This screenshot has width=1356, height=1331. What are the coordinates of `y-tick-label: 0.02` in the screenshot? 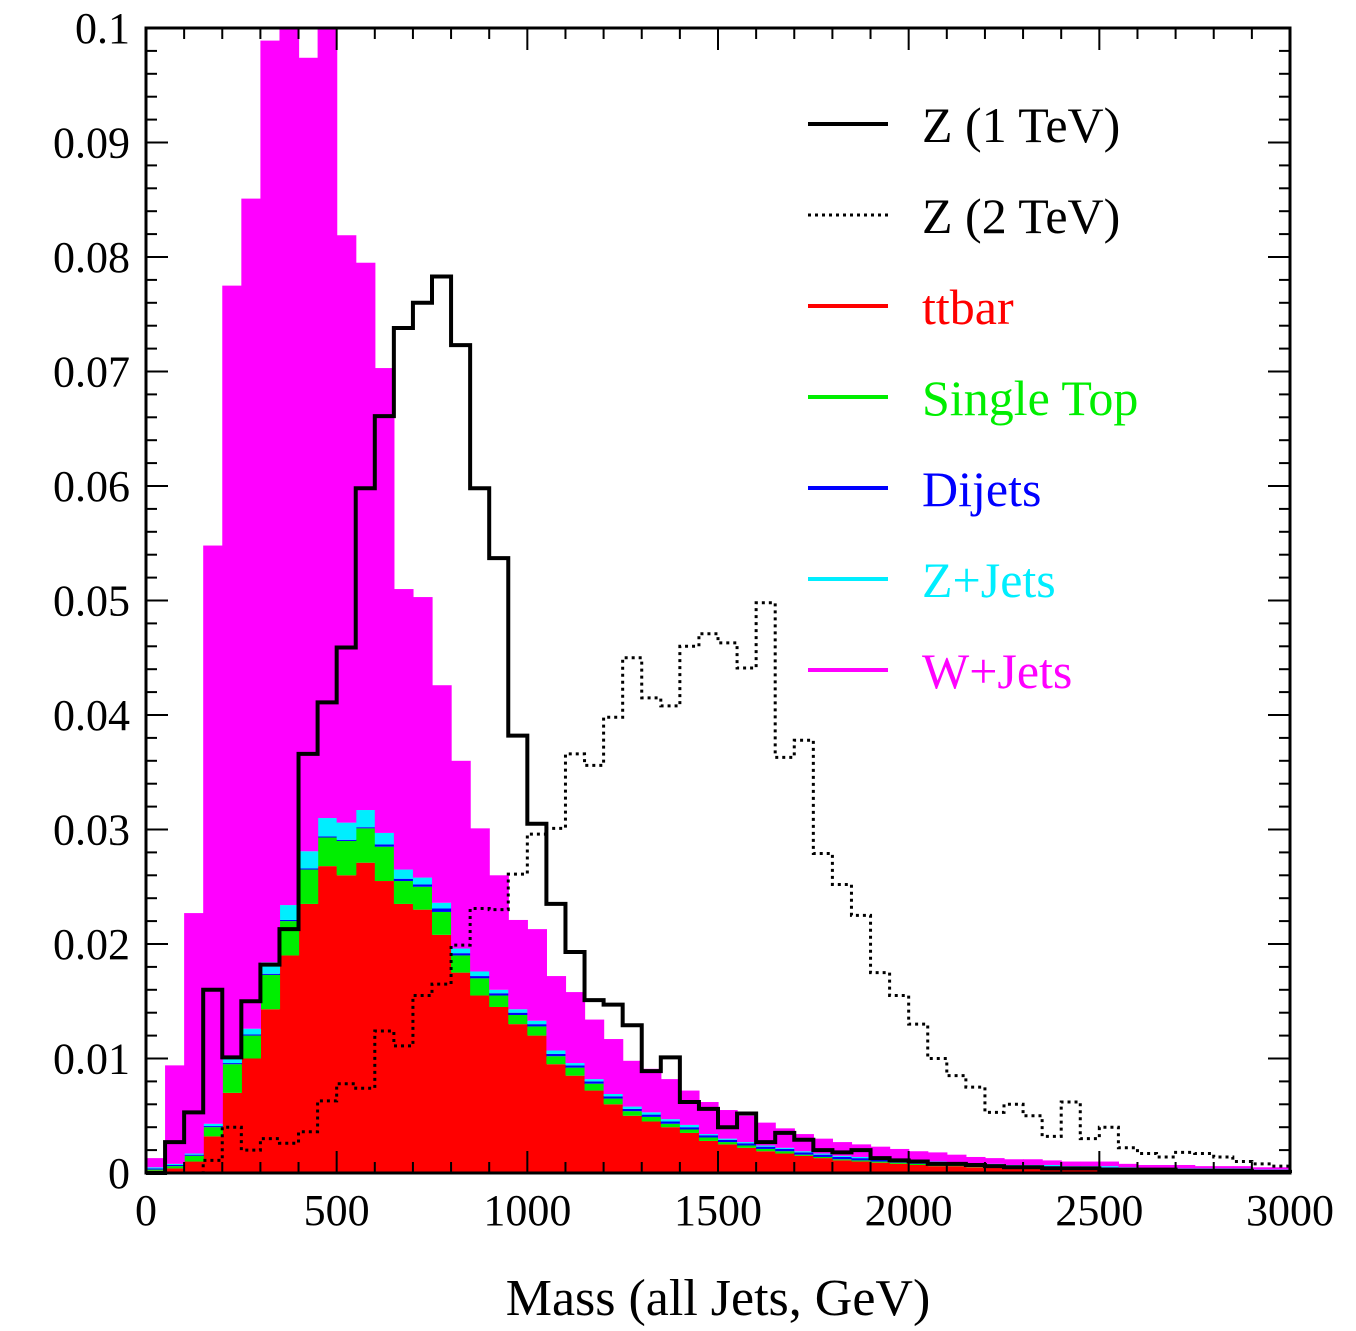 It's located at (91, 944).